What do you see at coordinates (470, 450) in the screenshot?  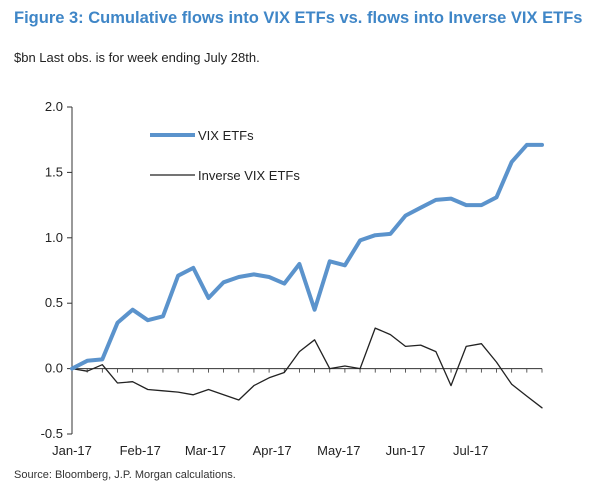 I see `x-tick-label: Jul-17` at bounding box center [470, 450].